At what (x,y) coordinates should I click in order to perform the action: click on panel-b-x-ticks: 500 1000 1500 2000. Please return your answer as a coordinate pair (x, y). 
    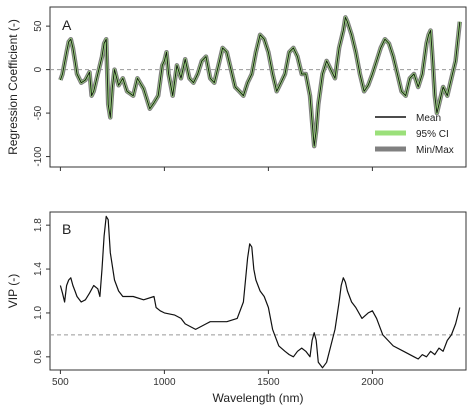
    Looking at the image, I should click on (218, 379).